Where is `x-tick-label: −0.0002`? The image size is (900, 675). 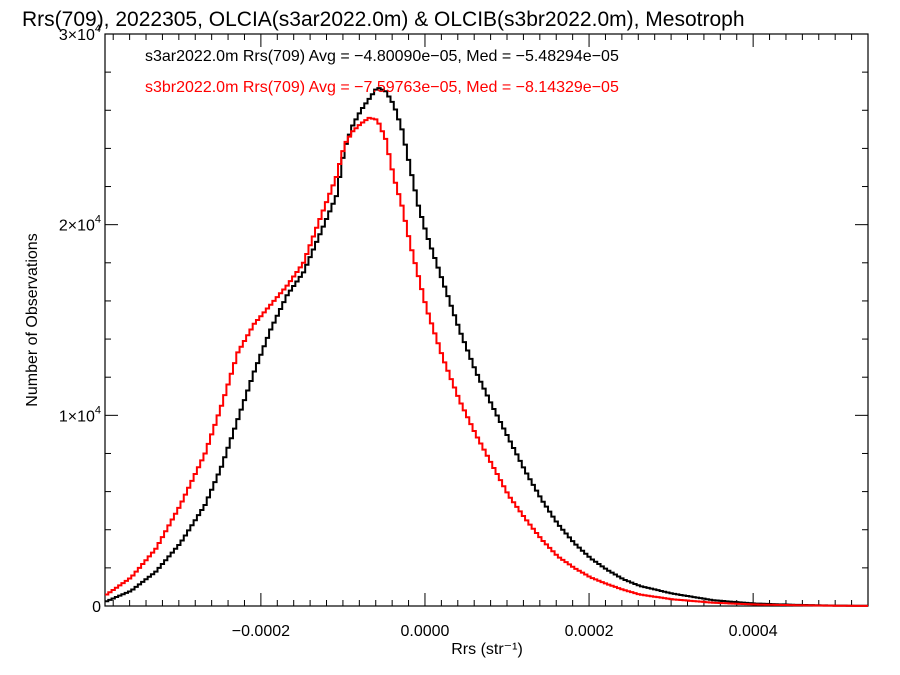
x-tick-label: −0.0002 is located at coordinates (261, 631).